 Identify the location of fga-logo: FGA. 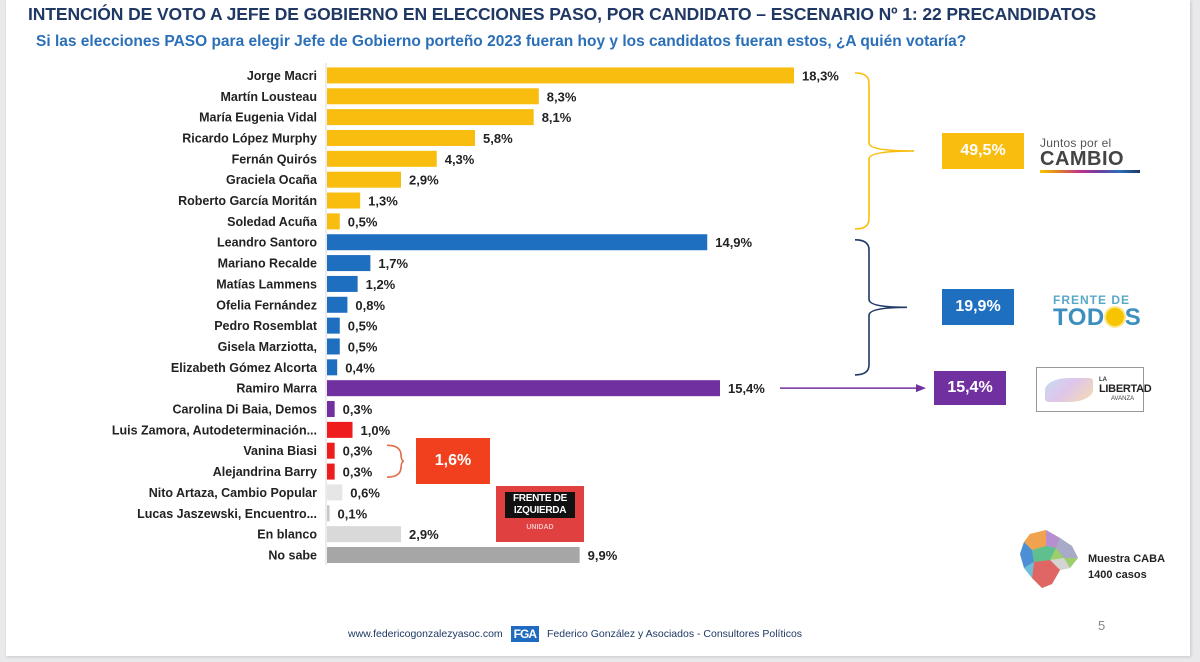
(524, 634).